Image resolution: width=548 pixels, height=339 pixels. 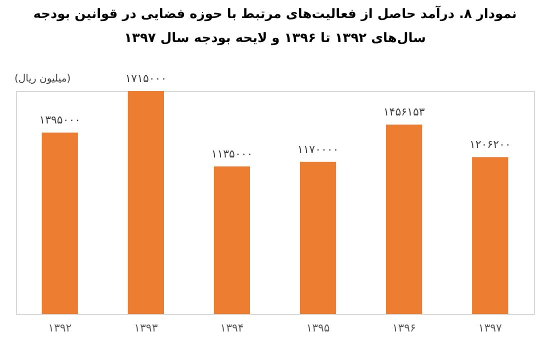 What do you see at coordinates (490, 145) in the screenshot?
I see `data-label: ۱۲۰۶۲۰۰` at bounding box center [490, 145].